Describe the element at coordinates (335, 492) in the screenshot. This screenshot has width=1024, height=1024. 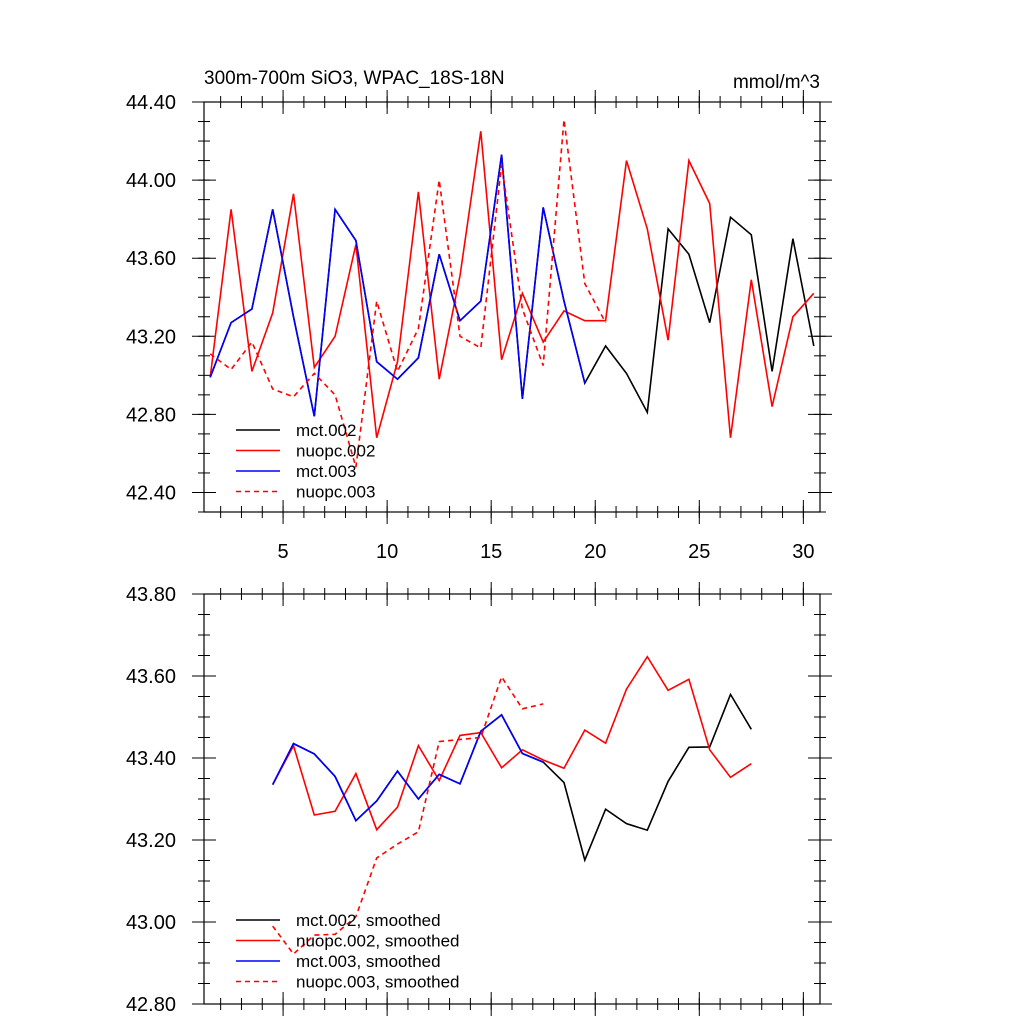
I see `legend-entry: nuopc.003` at that location.